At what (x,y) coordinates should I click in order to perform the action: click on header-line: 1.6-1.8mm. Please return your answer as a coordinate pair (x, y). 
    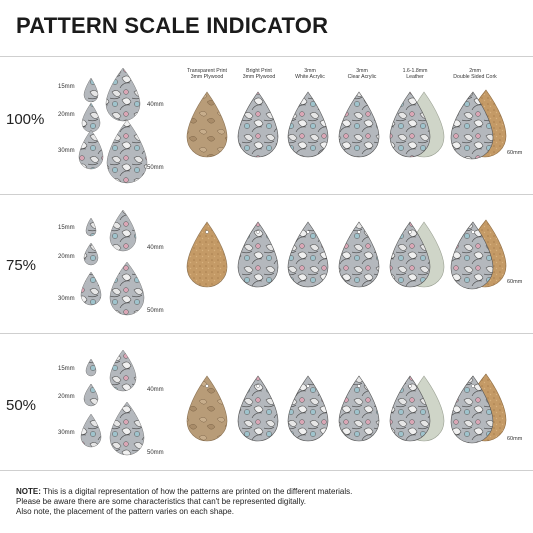
    Looking at the image, I should click on (415, 71).